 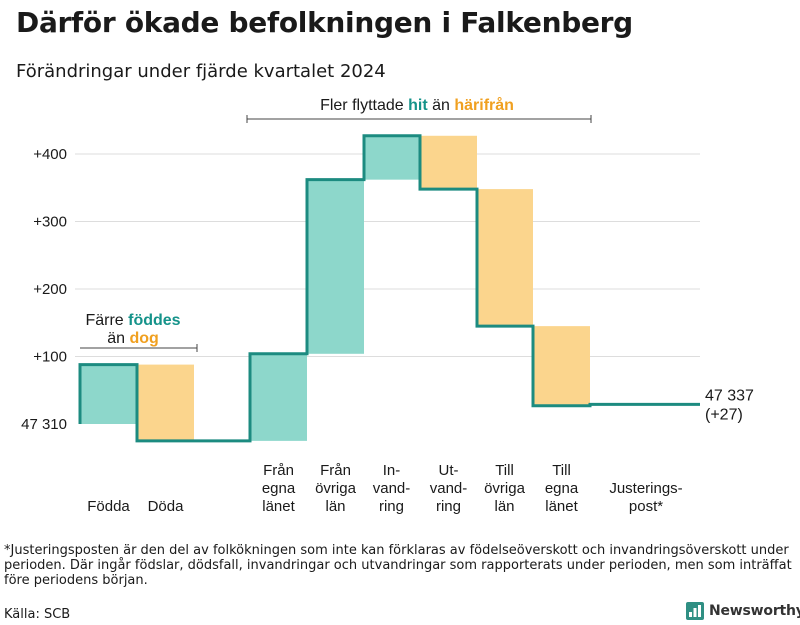 I want to click on top-annotation: Fler flyttade hit än härifrån, so click(x=417, y=105).